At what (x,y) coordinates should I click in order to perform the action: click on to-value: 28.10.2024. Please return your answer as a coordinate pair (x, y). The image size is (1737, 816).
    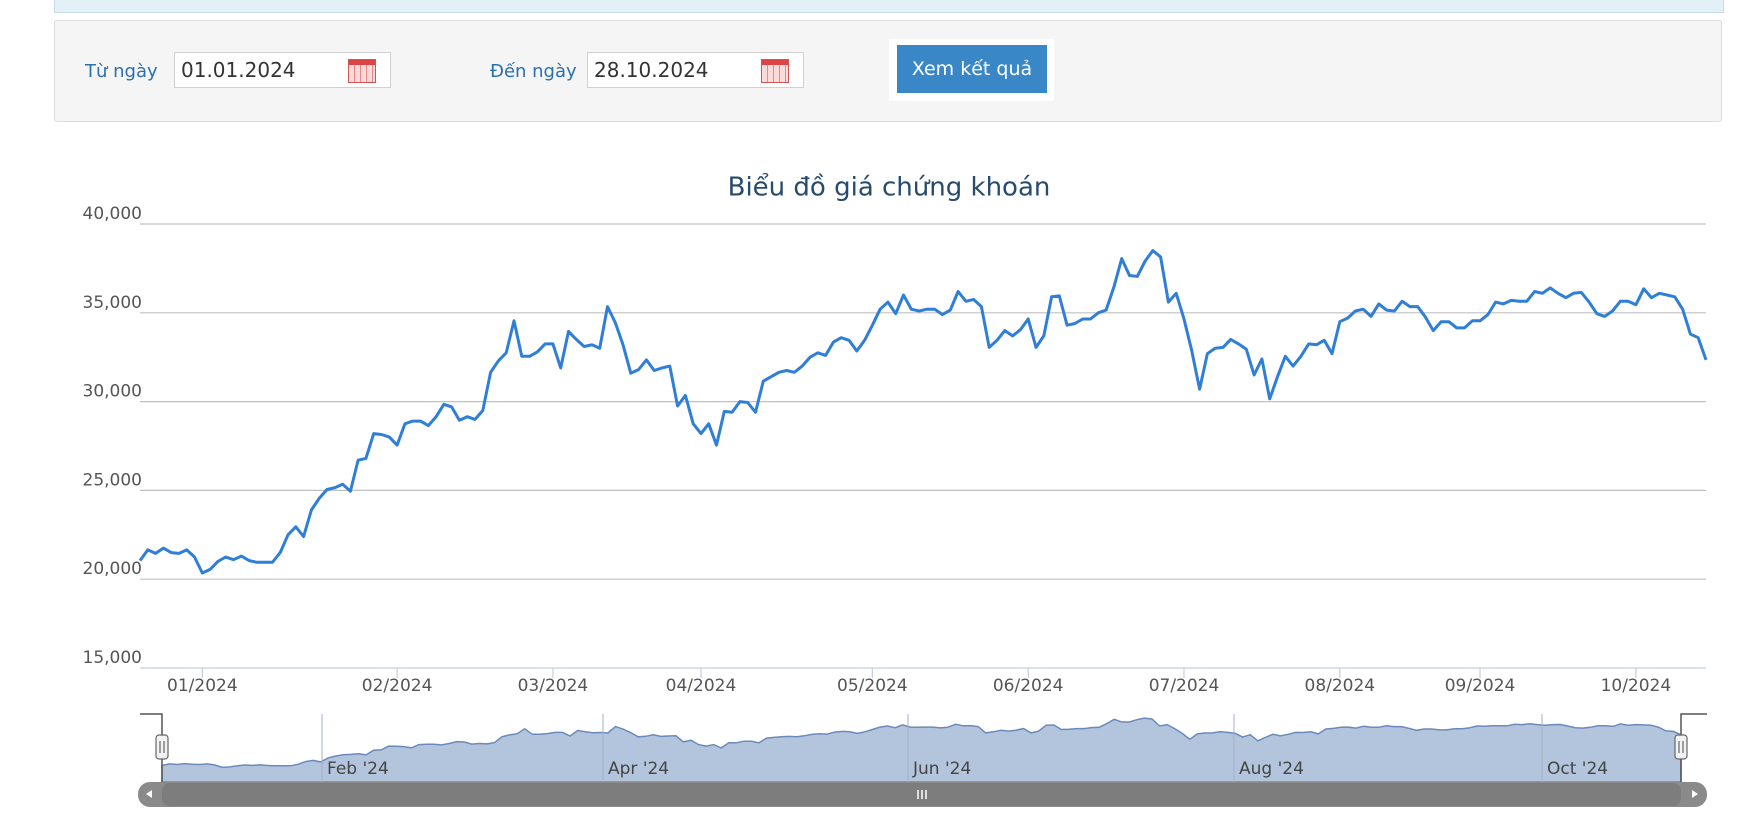
    Looking at the image, I should click on (651, 70).